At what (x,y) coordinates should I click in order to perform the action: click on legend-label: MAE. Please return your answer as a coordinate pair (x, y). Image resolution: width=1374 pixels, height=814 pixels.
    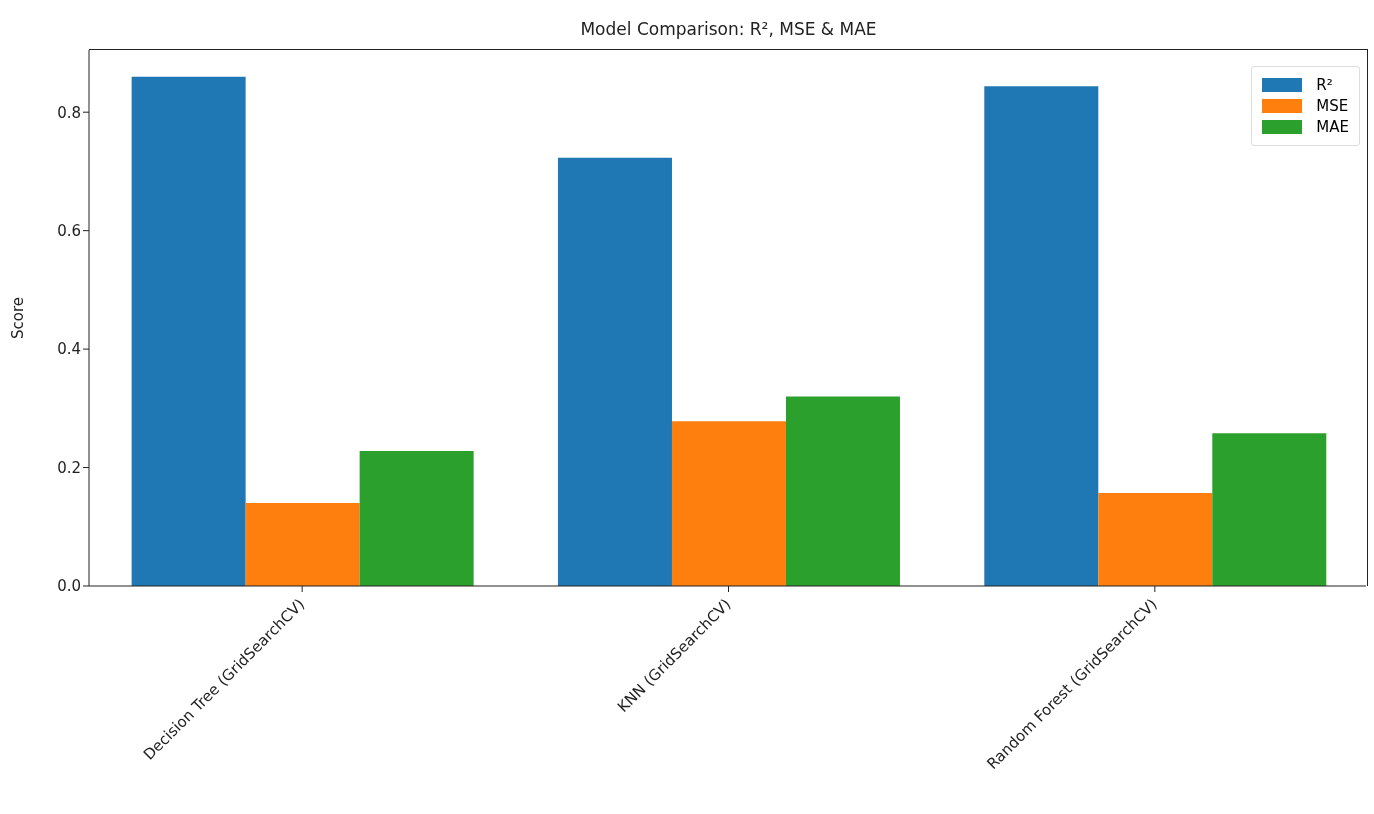
    Looking at the image, I should click on (1332, 127).